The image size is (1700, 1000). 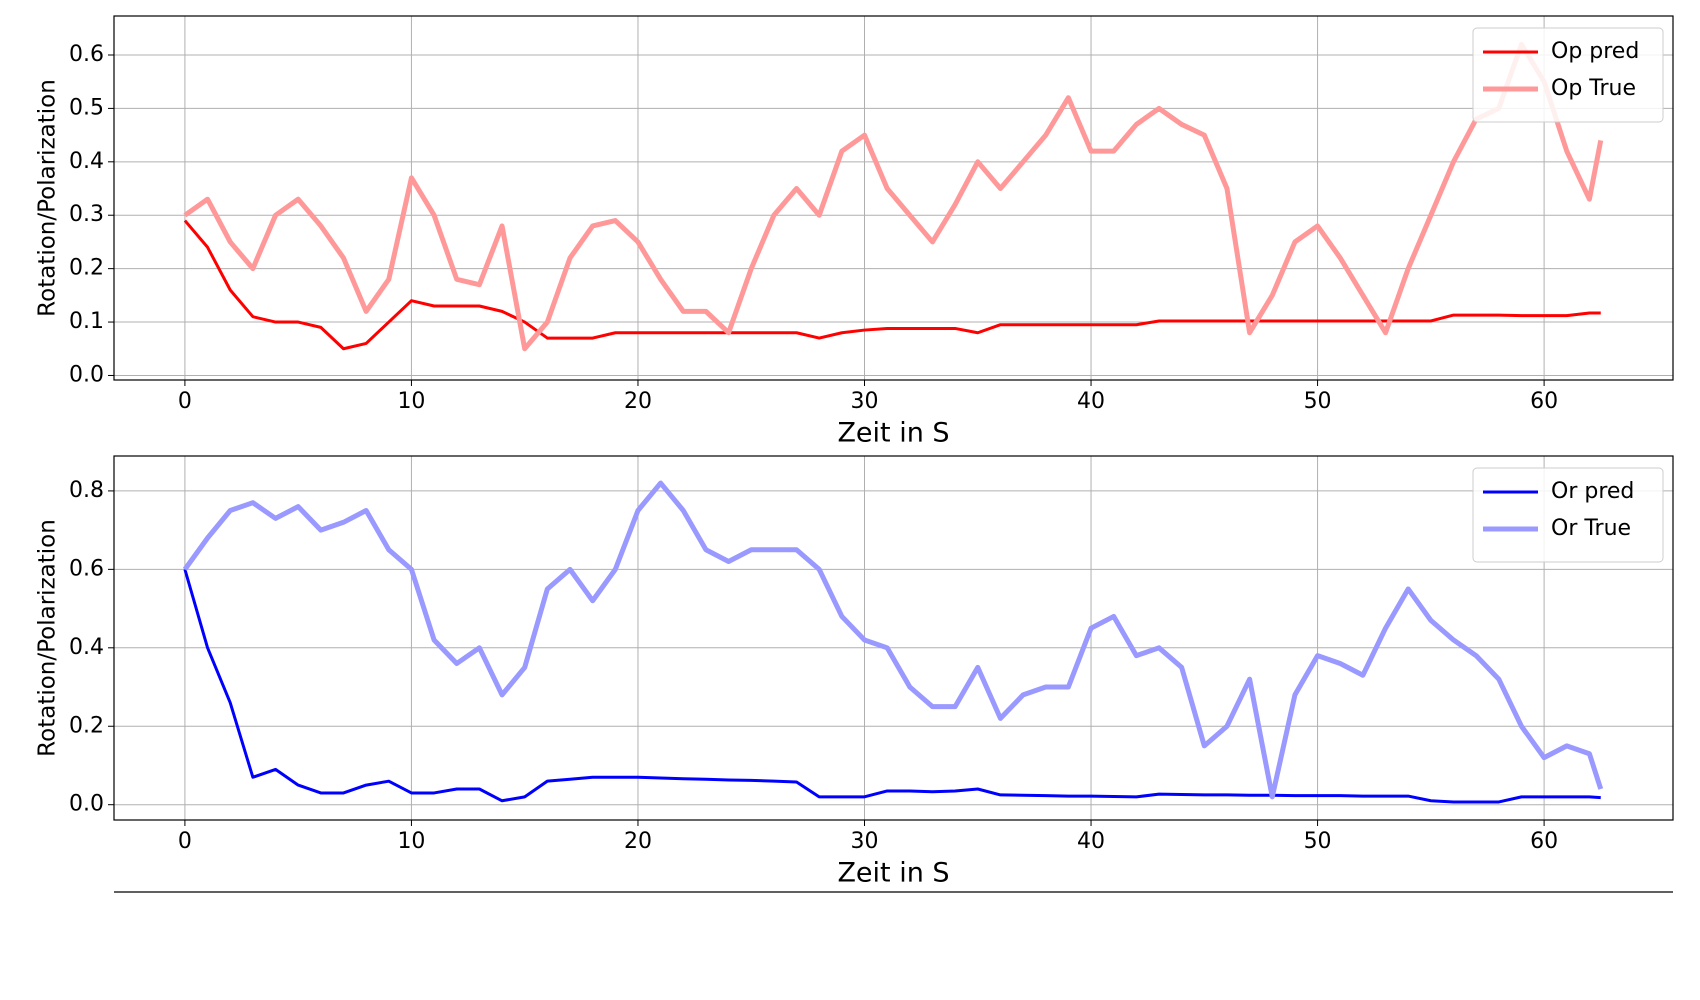 I want to click on data-line, so click(x=892, y=285).